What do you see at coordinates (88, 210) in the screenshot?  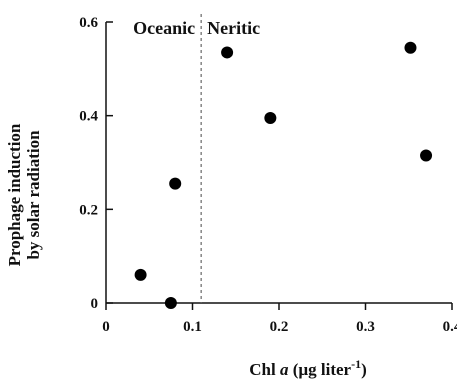 I see `y-tick-label: 0.2` at bounding box center [88, 210].